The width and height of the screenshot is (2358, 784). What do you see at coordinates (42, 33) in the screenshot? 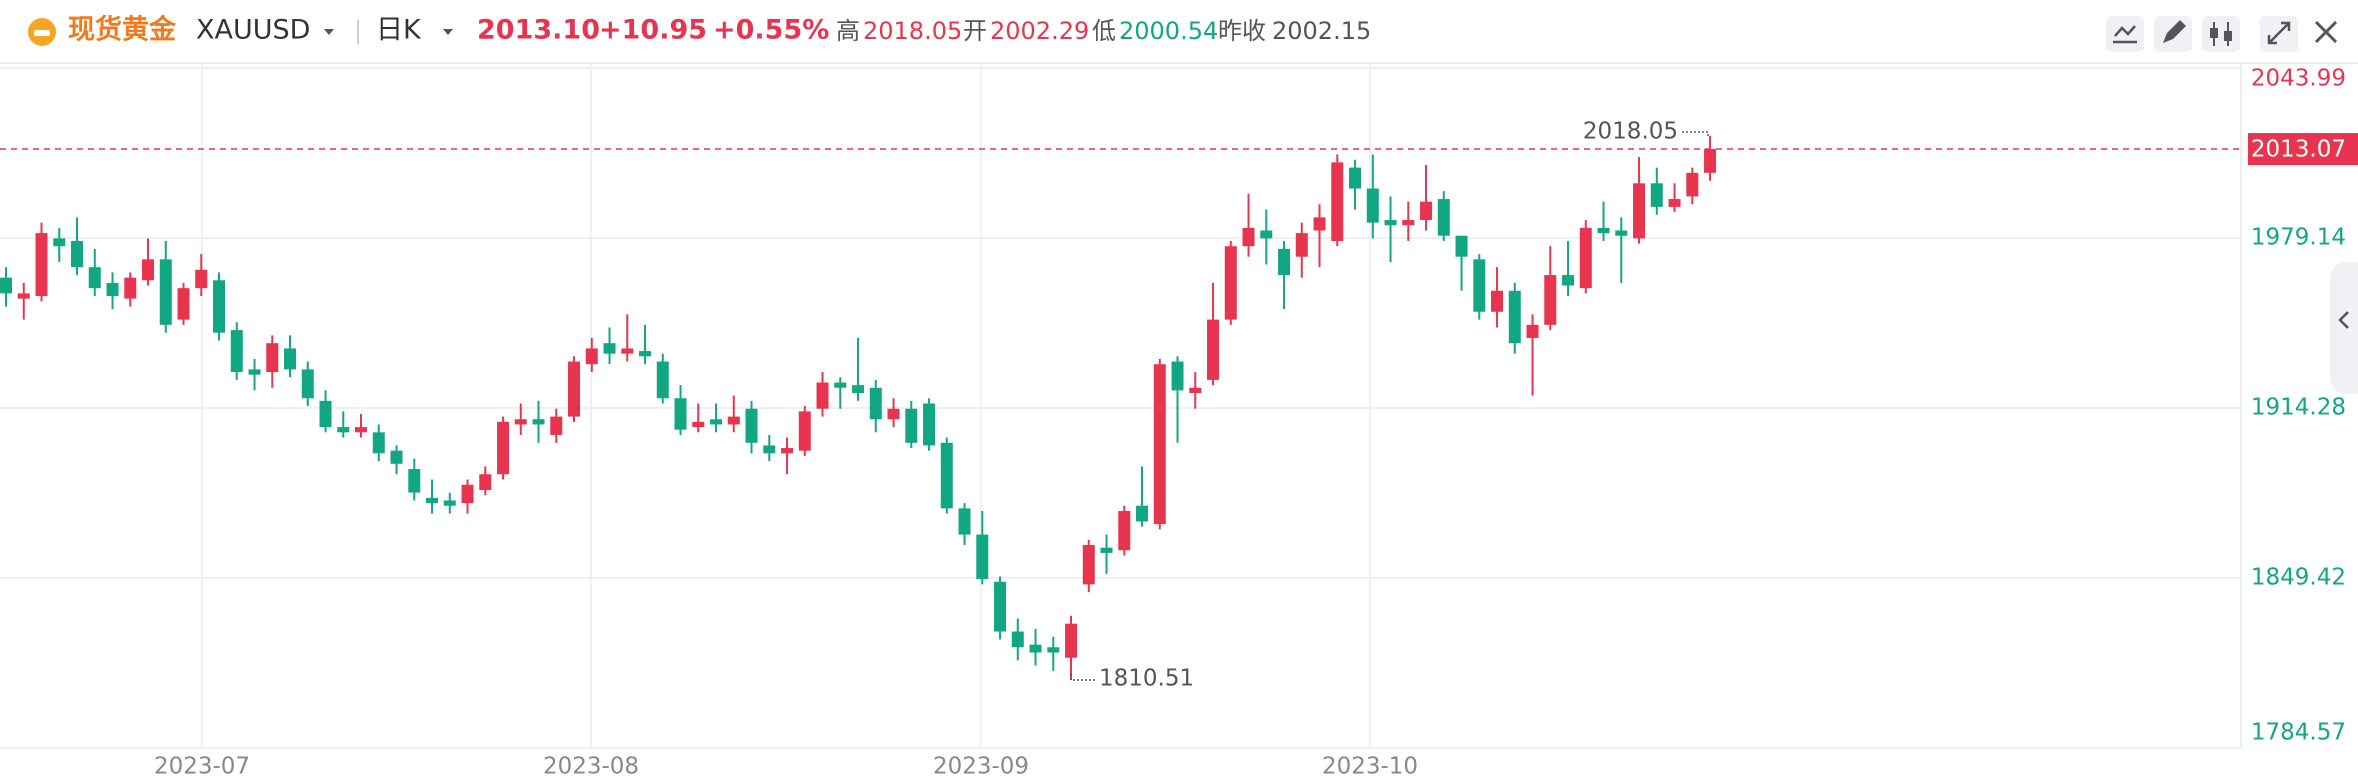
I see `coin-icon-bar` at bounding box center [42, 33].